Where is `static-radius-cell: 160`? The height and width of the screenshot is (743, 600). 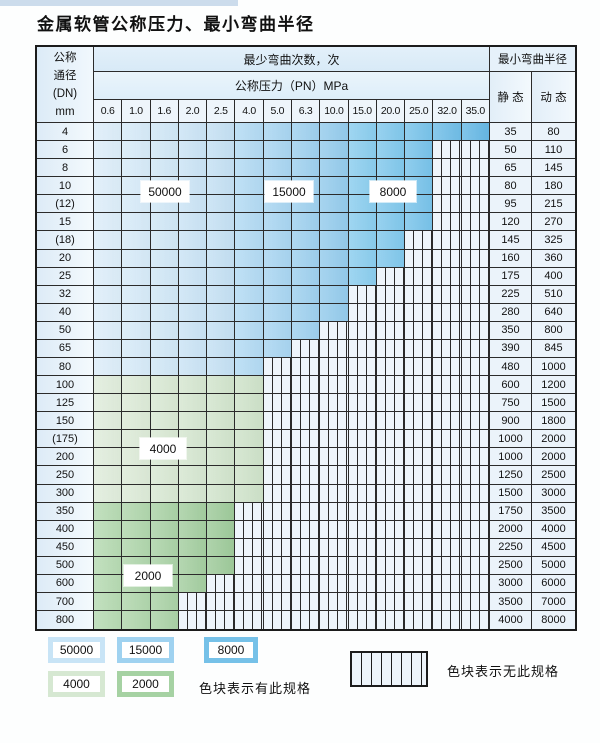 static-radius-cell: 160 is located at coordinates (511, 258).